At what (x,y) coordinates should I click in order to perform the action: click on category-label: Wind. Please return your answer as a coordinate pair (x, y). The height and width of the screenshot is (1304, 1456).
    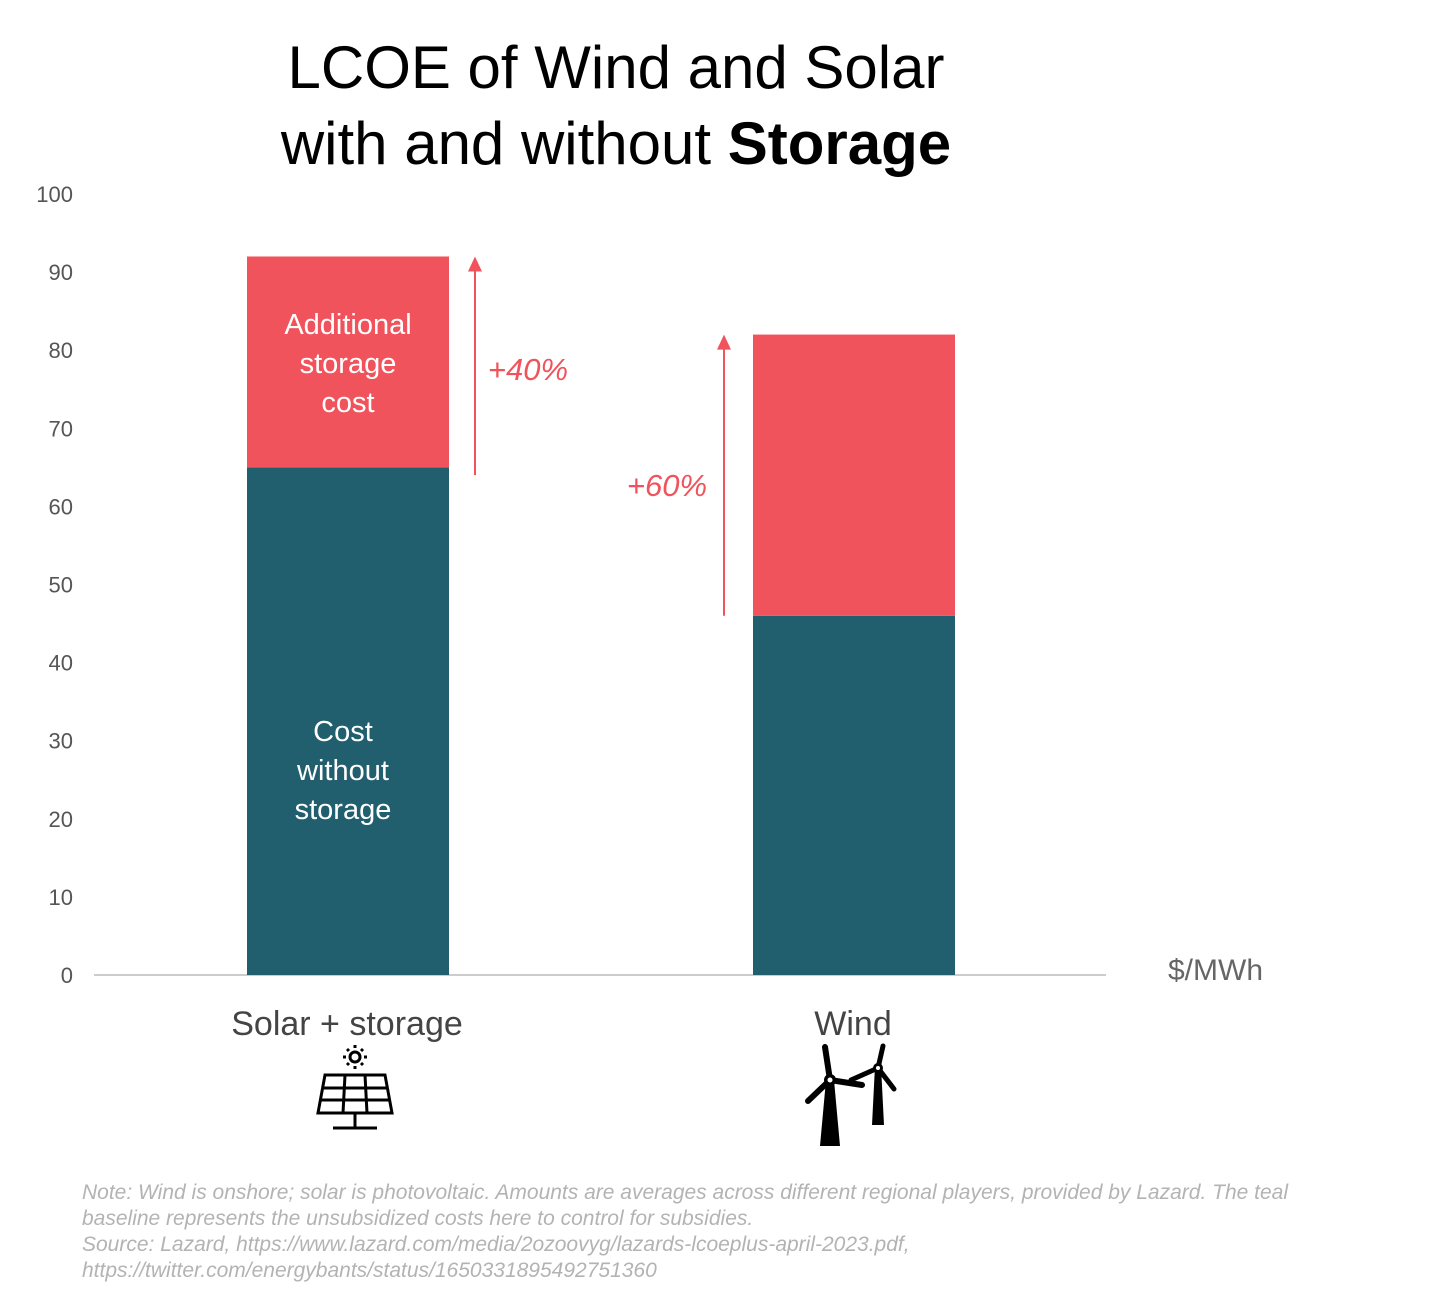
    Looking at the image, I should click on (852, 1024).